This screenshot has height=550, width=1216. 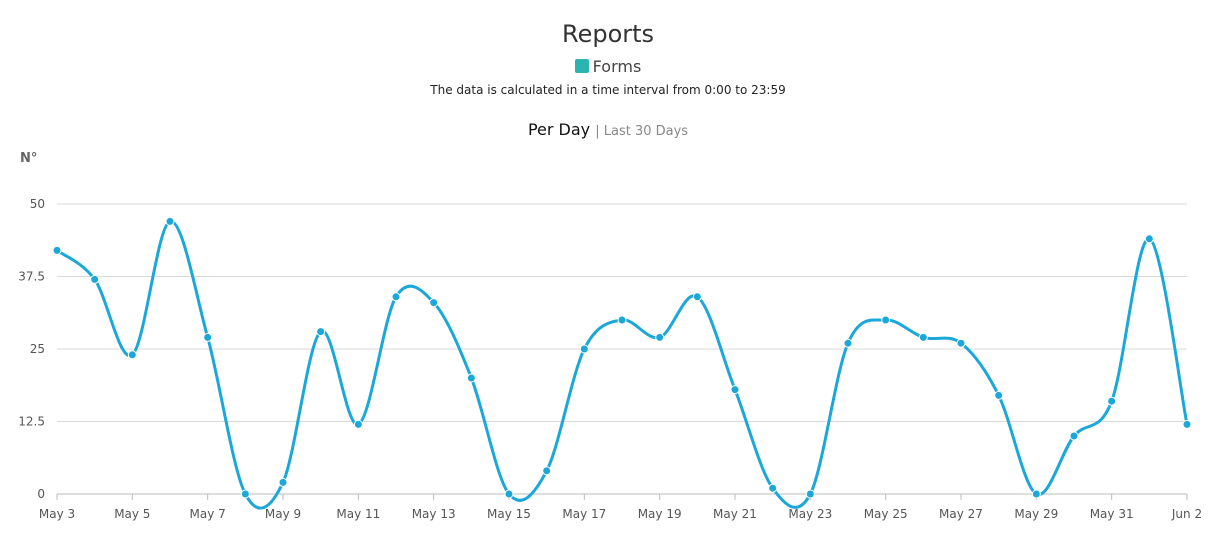 What do you see at coordinates (29, 158) in the screenshot?
I see `y-axis-label: N°` at bounding box center [29, 158].